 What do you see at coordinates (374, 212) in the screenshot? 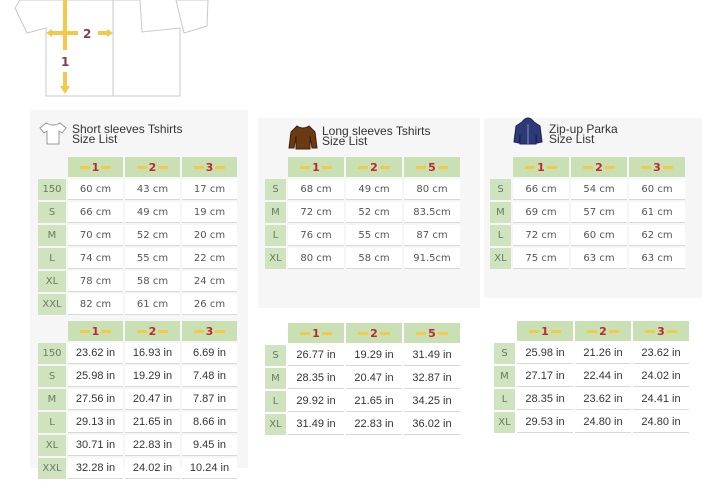
I see `measurement-cell: 52 cm` at bounding box center [374, 212].